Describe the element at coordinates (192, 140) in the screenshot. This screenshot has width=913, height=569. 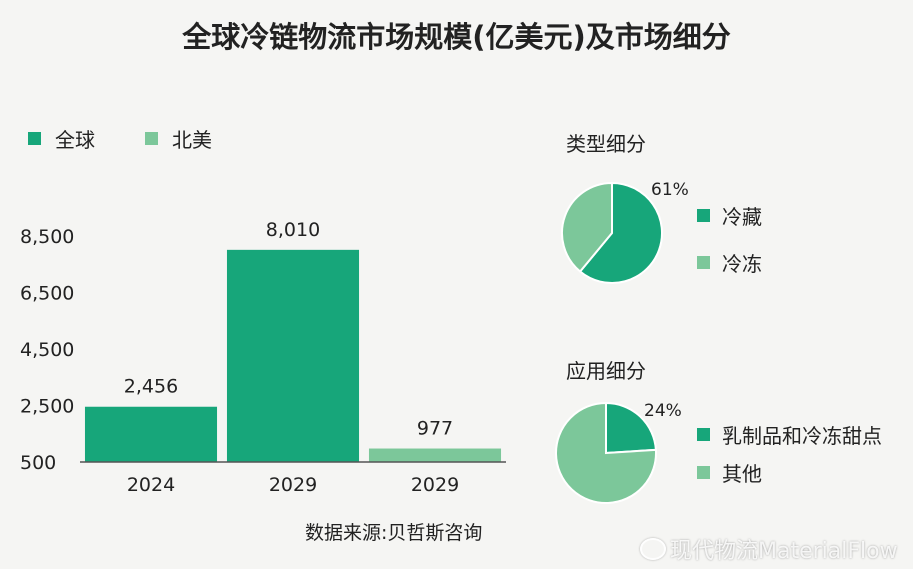
I see `legend-label-north-america: 北美` at that location.